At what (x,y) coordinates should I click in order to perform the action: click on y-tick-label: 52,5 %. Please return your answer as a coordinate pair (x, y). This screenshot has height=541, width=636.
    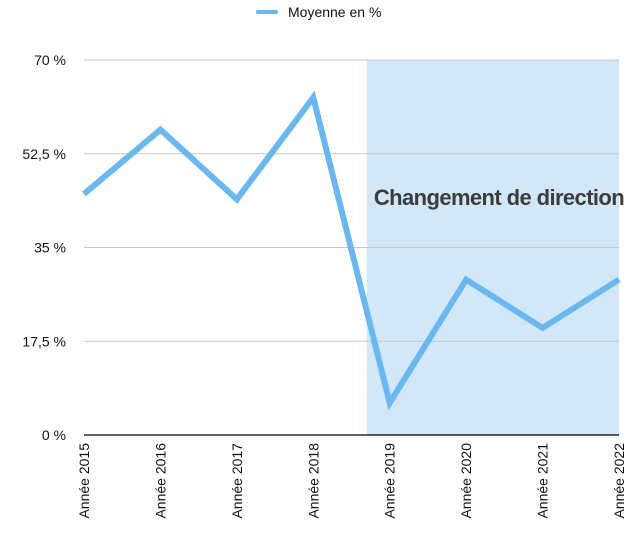
    Looking at the image, I should click on (44, 154).